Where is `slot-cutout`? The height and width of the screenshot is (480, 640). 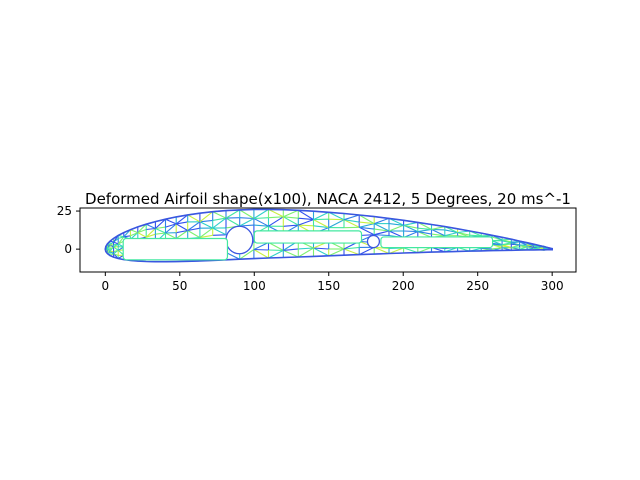 slot-cutout is located at coordinates (175, 249).